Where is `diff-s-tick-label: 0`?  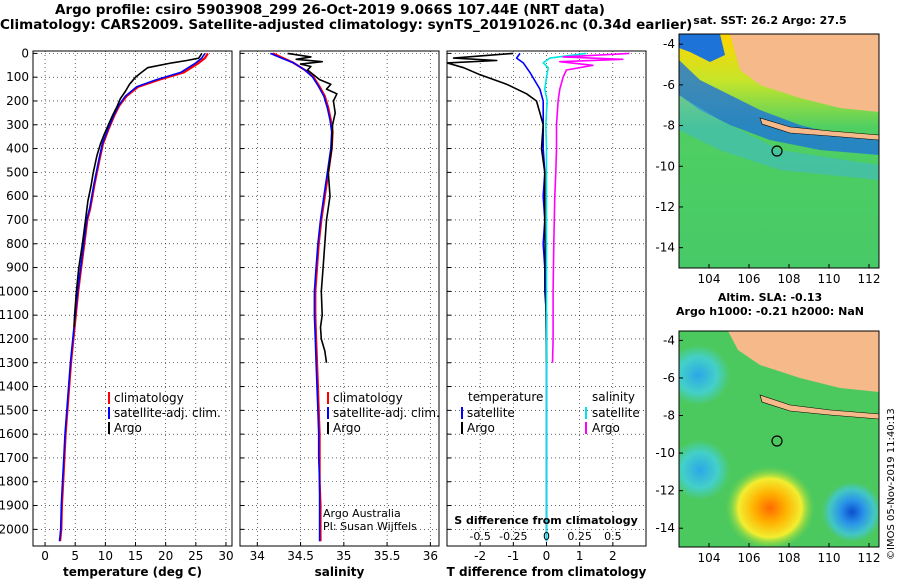
diff-s-tick-label: 0 is located at coordinates (546, 536).